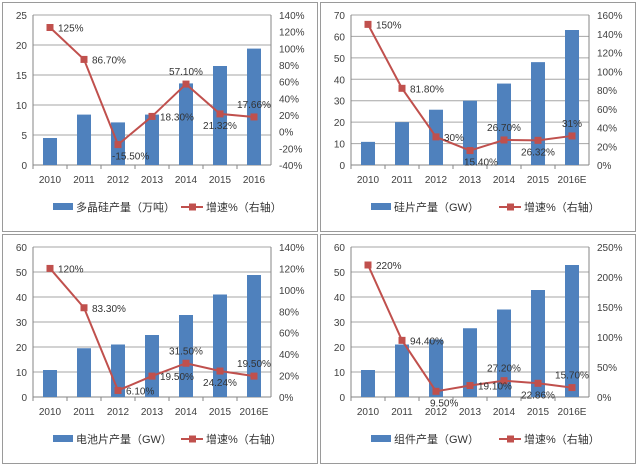 The height and width of the screenshot is (468, 640). What do you see at coordinates (340, 80) in the screenshot?
I see `left-axis-tick-label: 40` at bounding box center [340, 80].